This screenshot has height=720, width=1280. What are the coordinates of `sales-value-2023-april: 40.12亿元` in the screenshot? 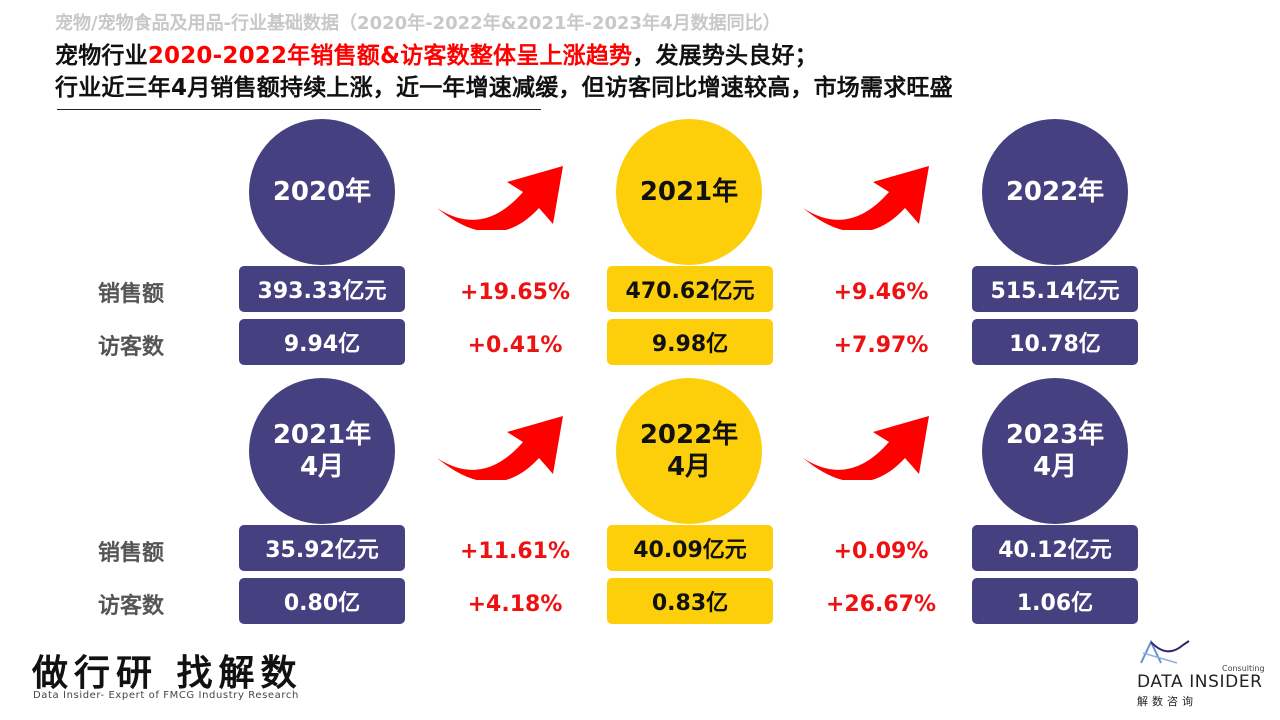 It's located at (1055, 548).